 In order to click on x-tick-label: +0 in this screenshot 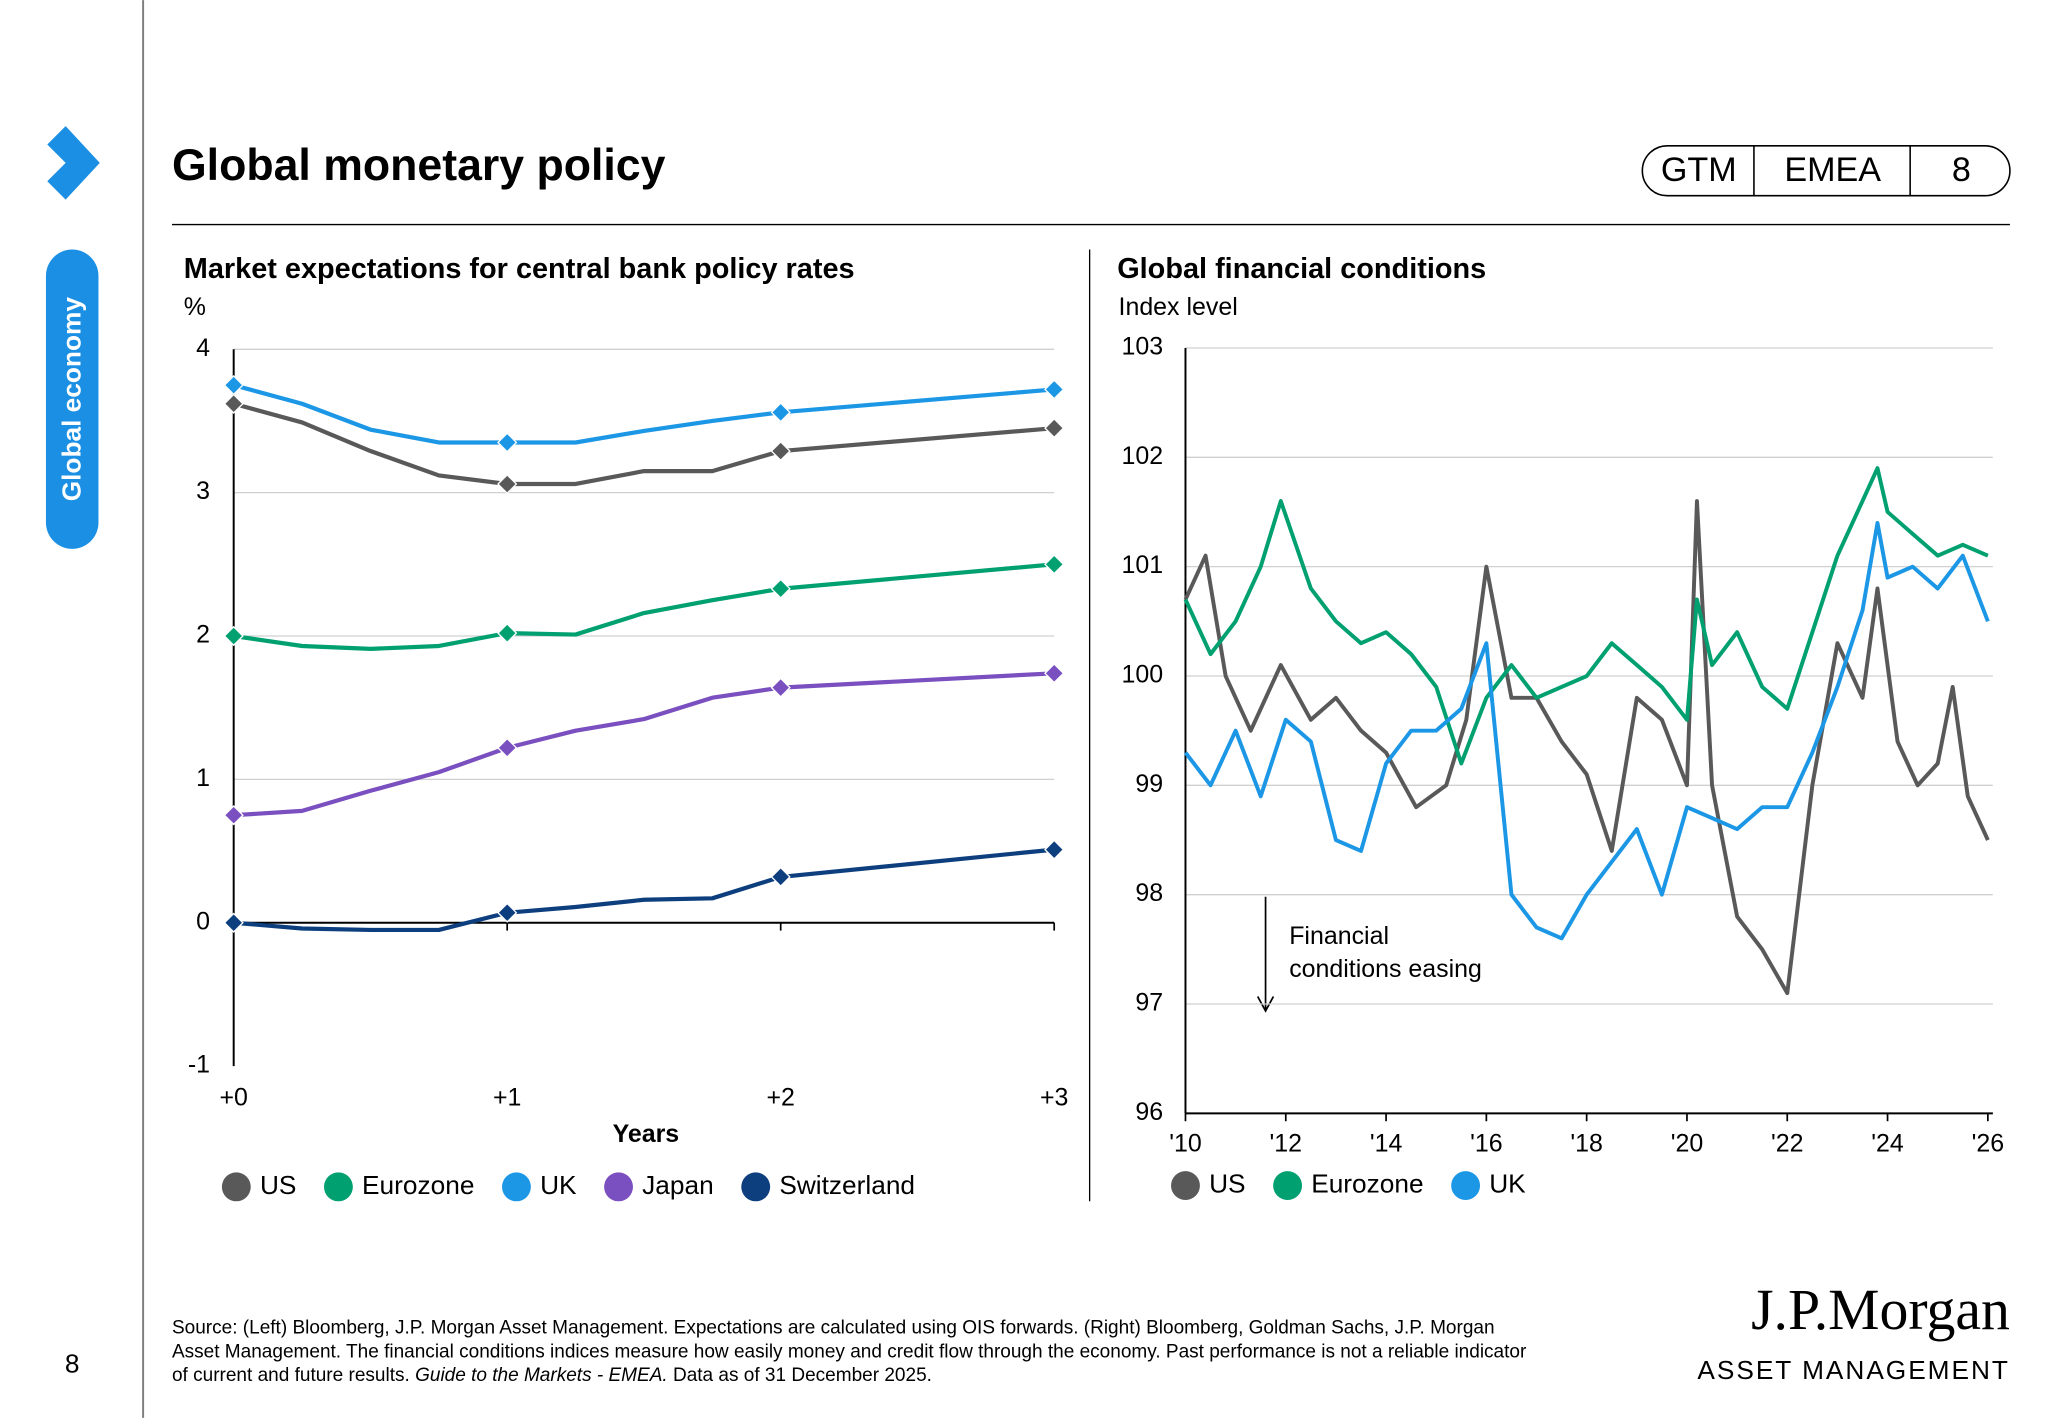, I will do `click(233, 1098)`.